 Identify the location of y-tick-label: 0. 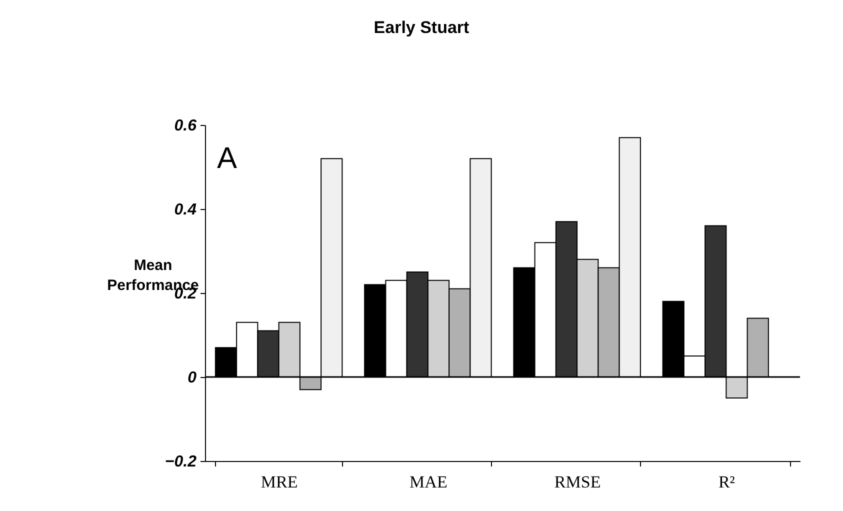
(192, 378).